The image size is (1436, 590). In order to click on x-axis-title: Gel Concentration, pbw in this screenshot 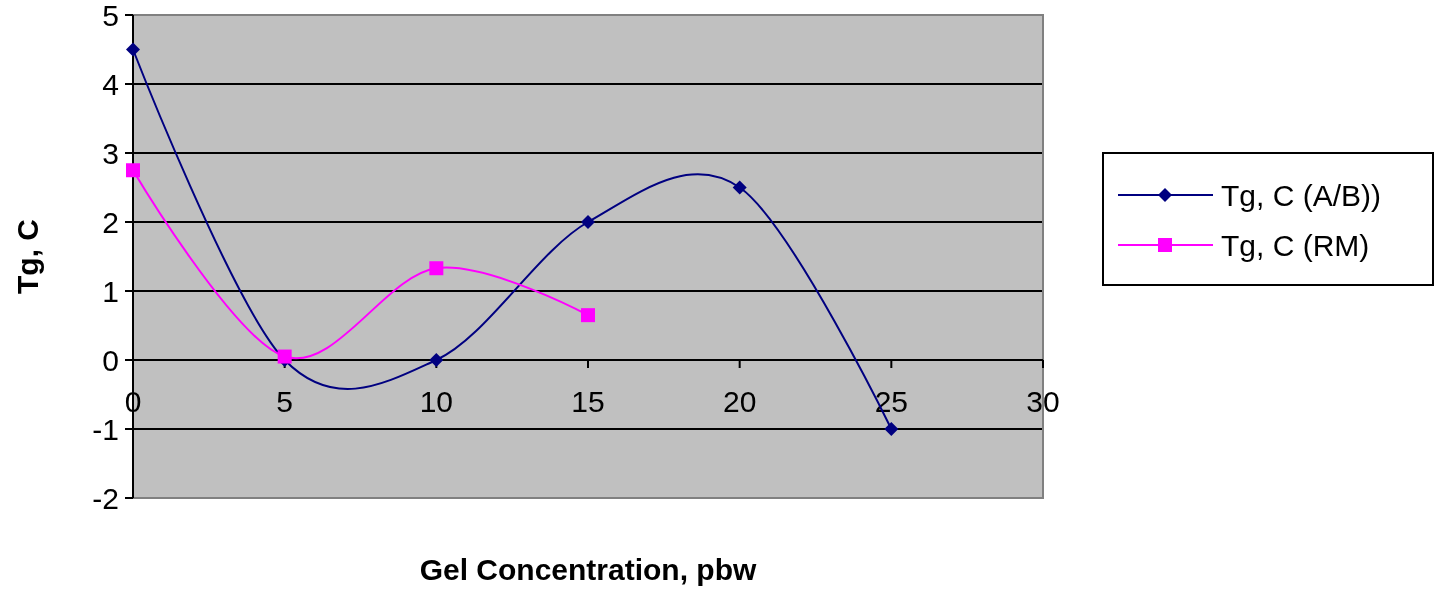, I will do `click(588, 569)`.